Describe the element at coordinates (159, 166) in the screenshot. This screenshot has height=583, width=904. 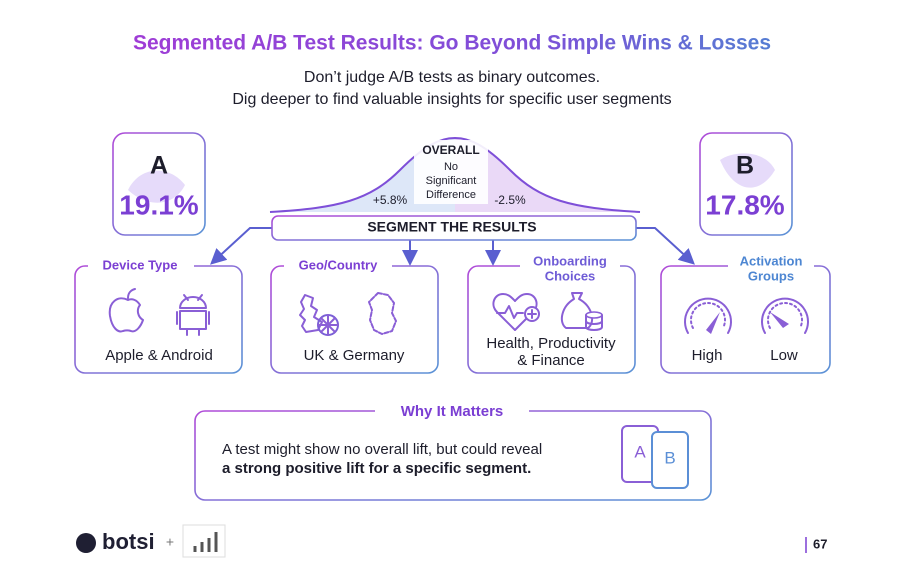
I see `variant-label: A` at that location.